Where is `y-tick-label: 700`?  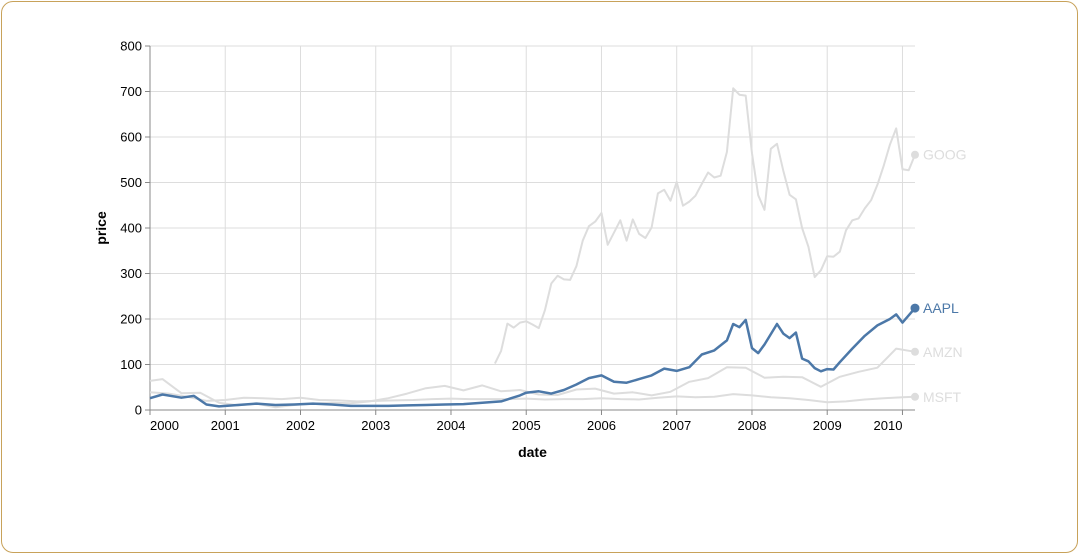 y-tick-label: 700 is located at coordinates (131, 91).